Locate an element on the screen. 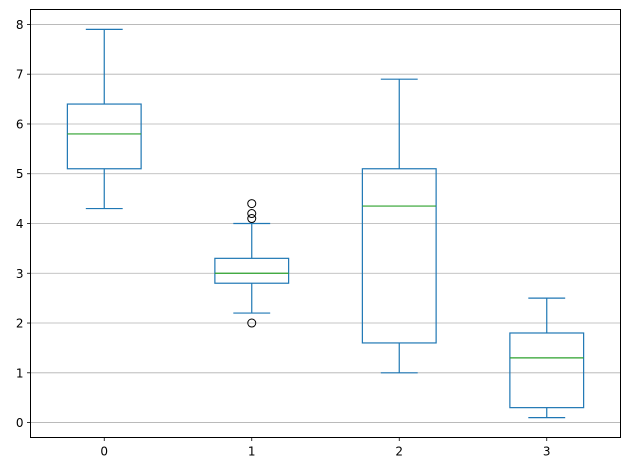 The image size is (630, 470). x-tick-label: 1 is located at coordinates (252, 452).